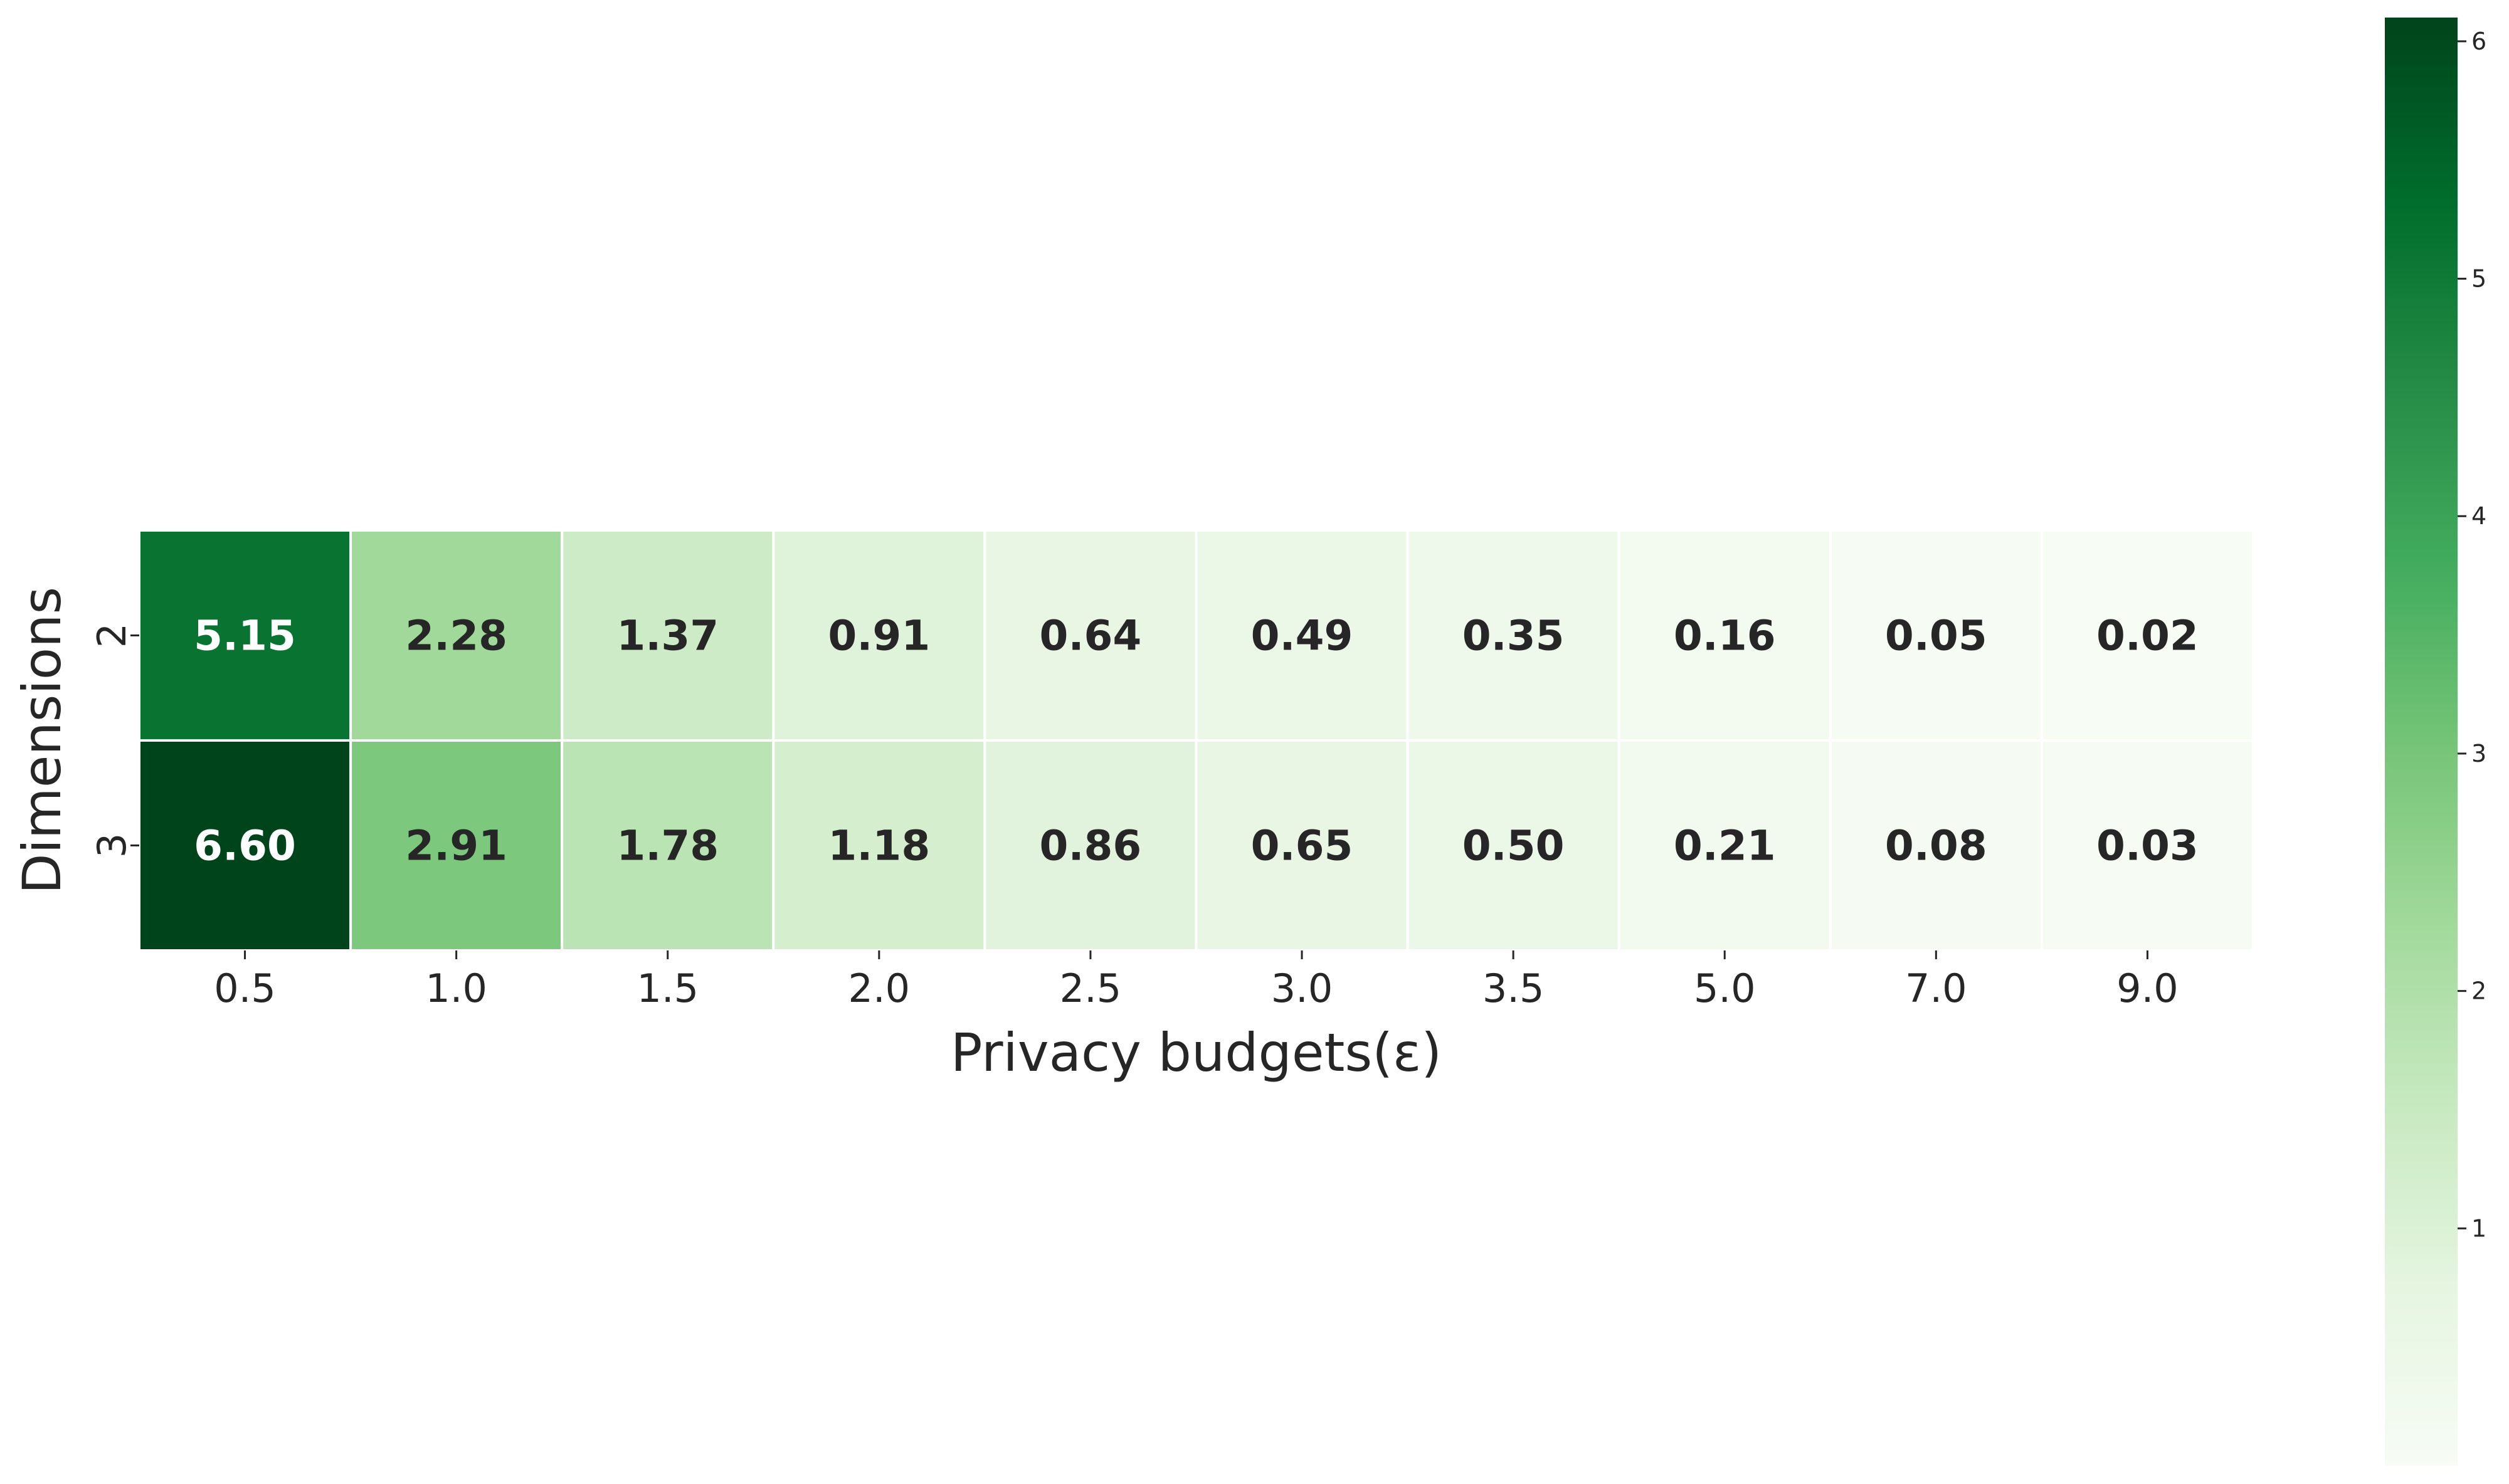 The image size is (2509, 1484). I want to click on cell-value-label: 0.03, so click(2147, 846).